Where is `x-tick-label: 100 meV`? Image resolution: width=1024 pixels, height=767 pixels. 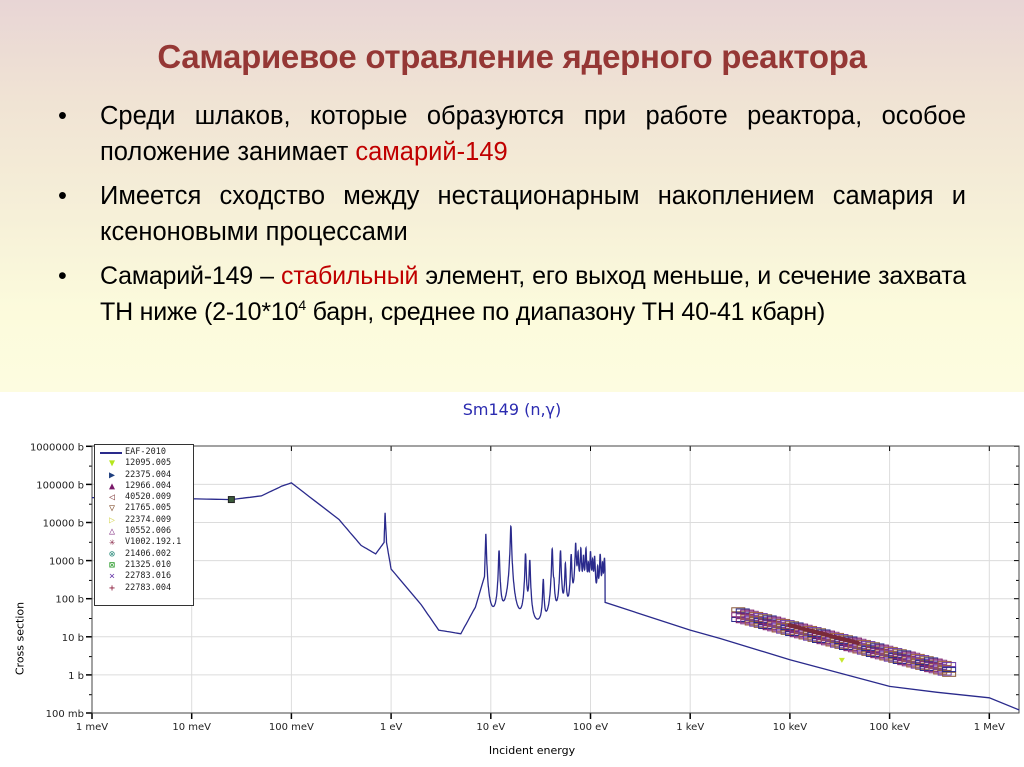 x-tick-label: 100 meV is located at coordinates (291, 727).